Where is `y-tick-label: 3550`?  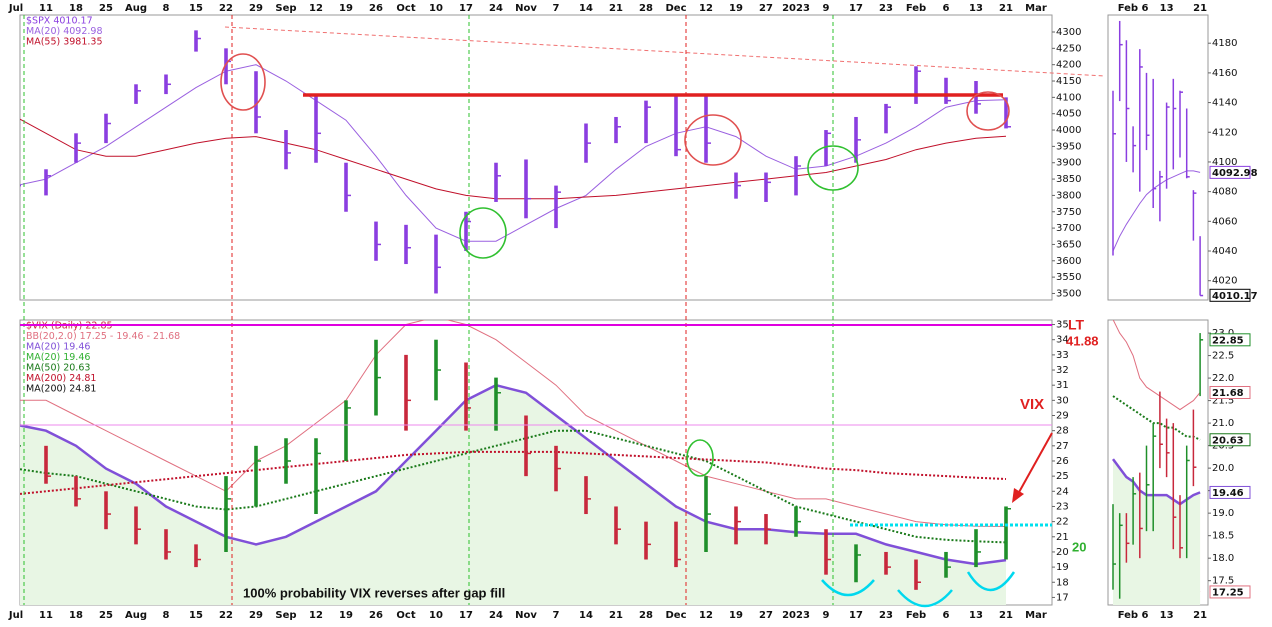
y-tick-label: 3550 is located at coordinates (1068, 277).